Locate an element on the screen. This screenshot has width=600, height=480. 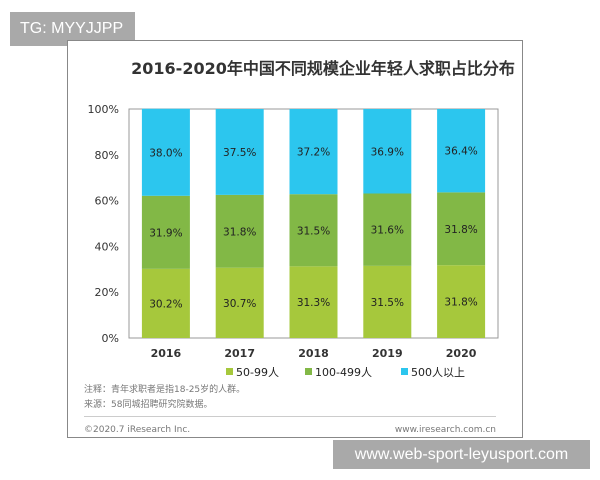
data-label: 31.9% is located at coordinates (165, 233).